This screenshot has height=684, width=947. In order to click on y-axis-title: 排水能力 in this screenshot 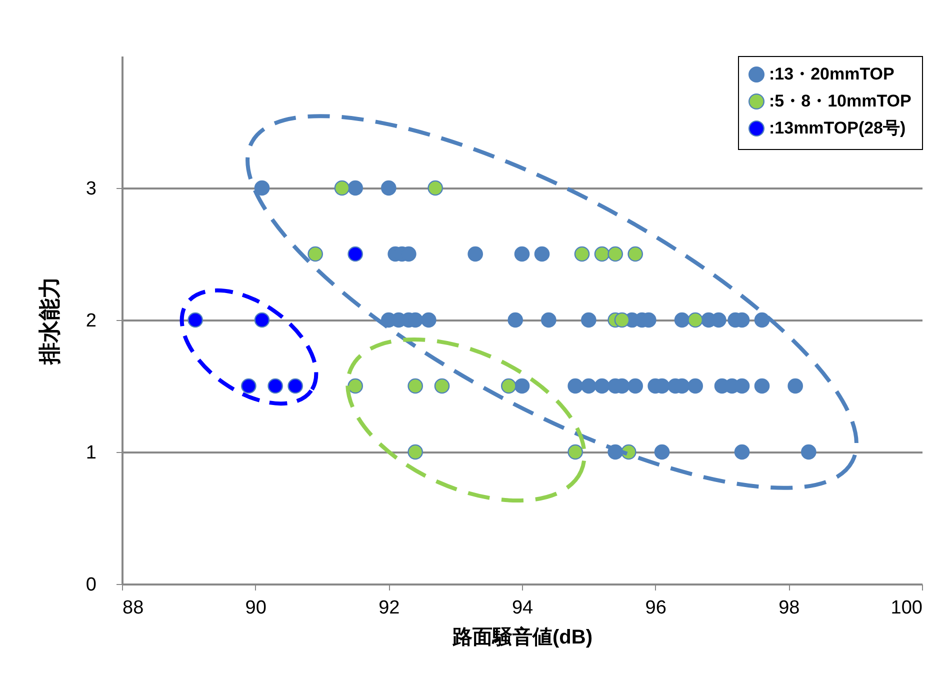, I will do `click(49, 321)`.